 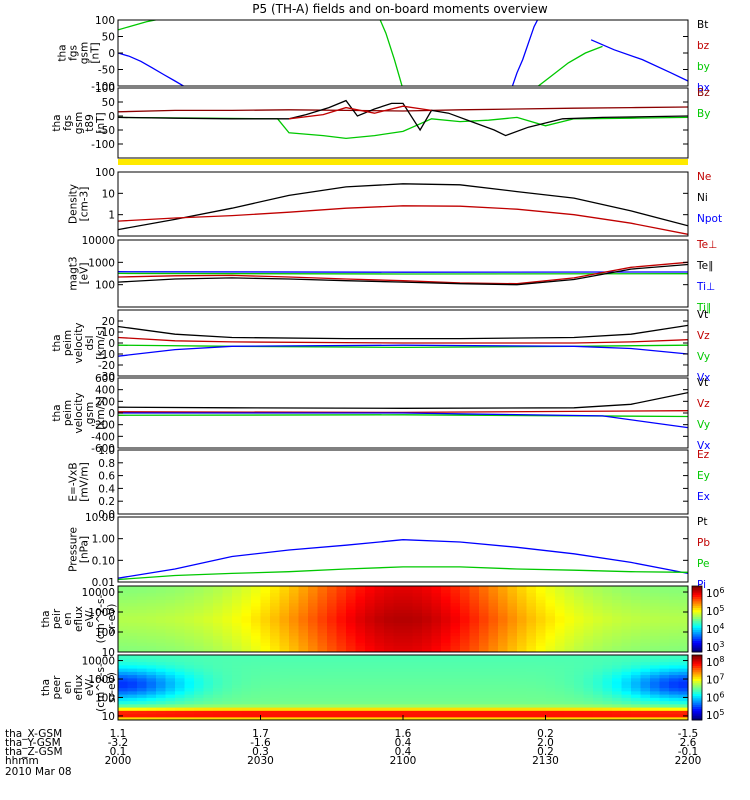 What do you see at coordinates (688, 752) in the screenshot?
I see `x-axis-value: -0.1` at bounding box center [688, 752].